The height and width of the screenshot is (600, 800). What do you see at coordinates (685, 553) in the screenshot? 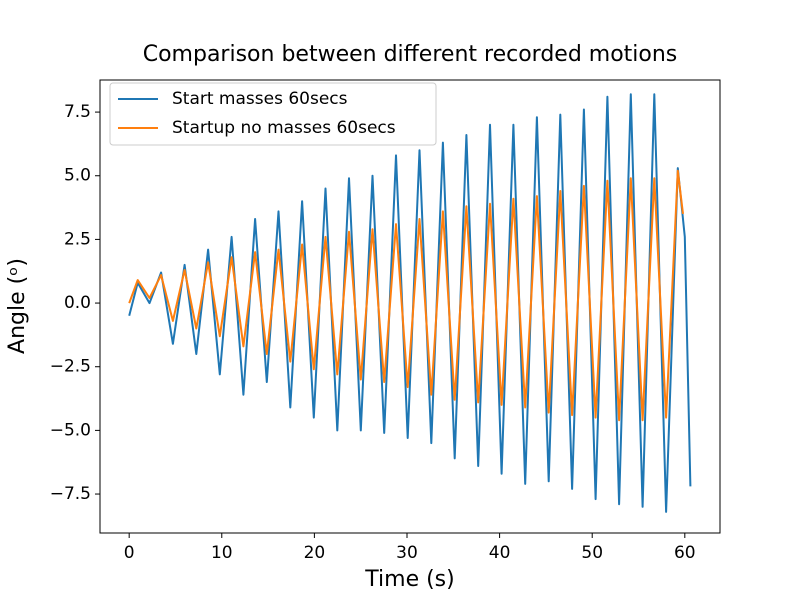
I see `x-tick-label: 60` at bounding box center [685, 553].